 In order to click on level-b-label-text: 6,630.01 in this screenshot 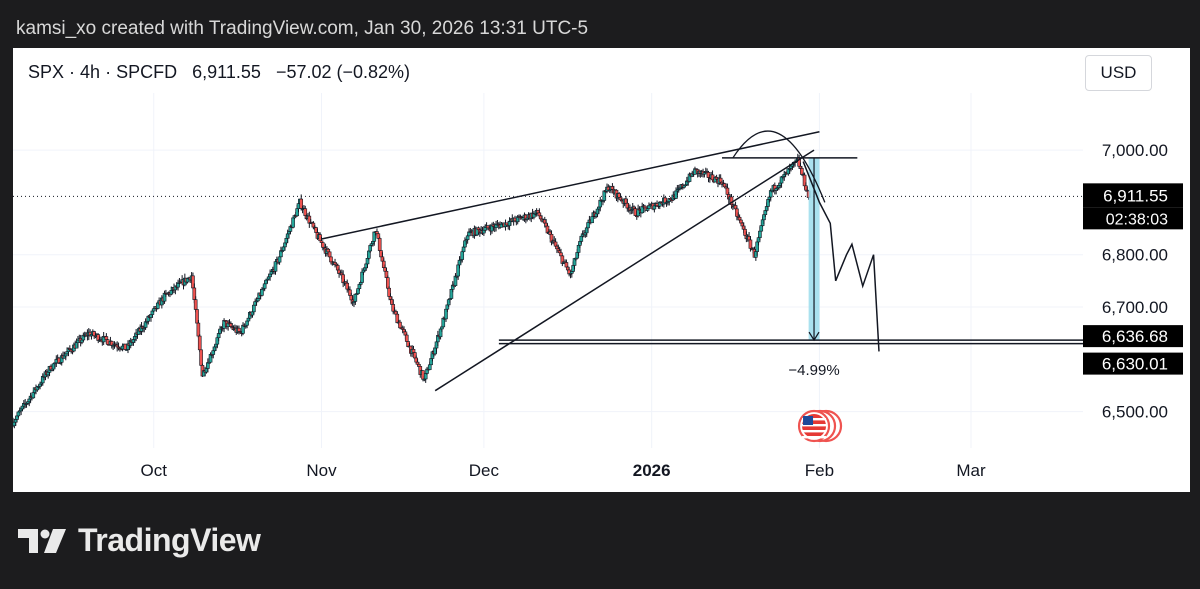, I will do `click(1135, 364)`.